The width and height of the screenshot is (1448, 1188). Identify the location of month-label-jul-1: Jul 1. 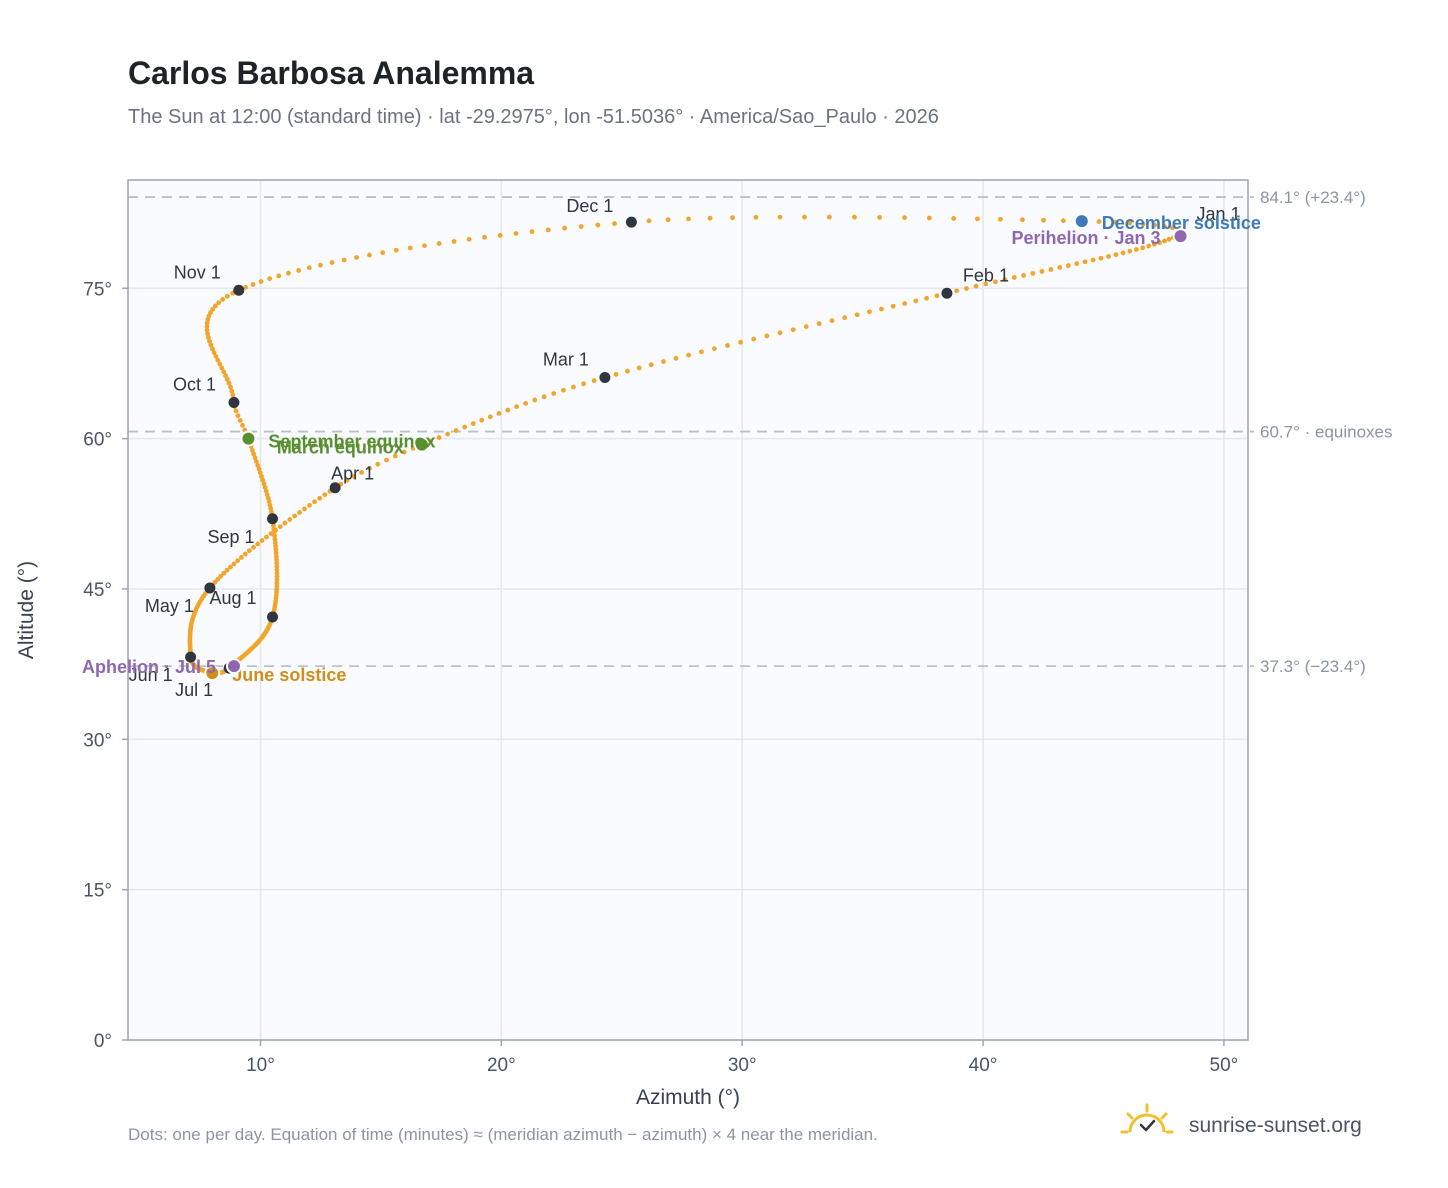
(194, 690).